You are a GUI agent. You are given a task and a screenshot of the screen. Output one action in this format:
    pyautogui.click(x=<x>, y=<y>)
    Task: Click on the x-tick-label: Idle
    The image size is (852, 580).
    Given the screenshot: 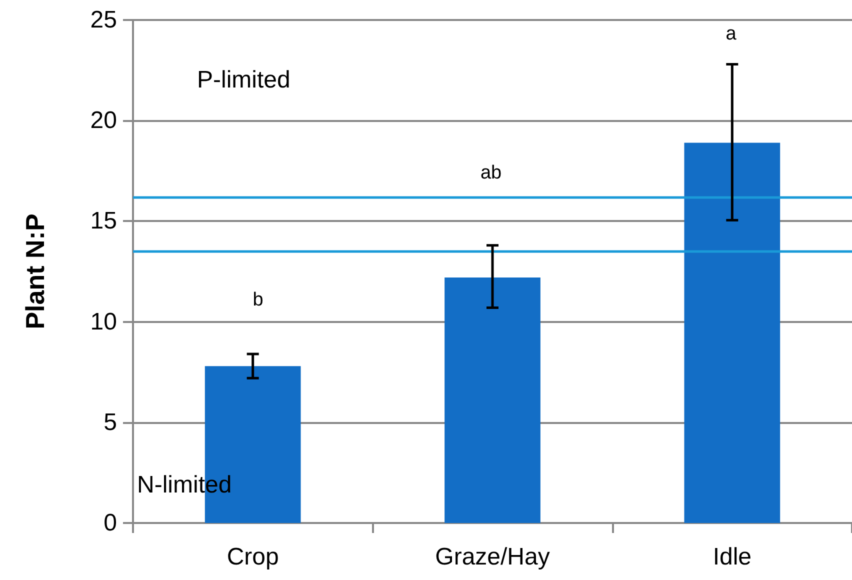 What is the action you would take?
    pyautogui.click(x=732, y=557)
    